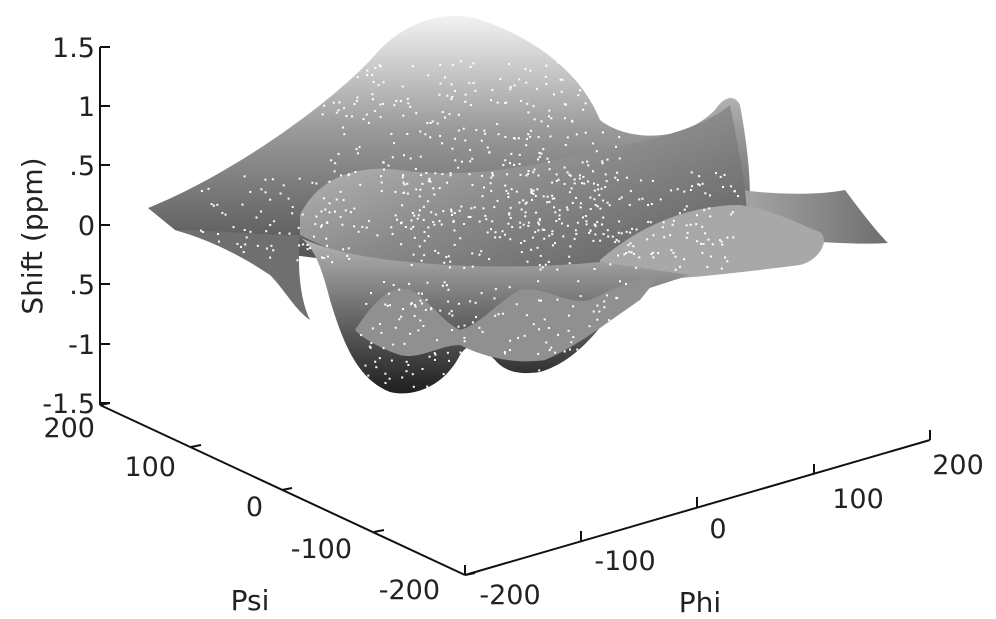  Describe the element at coordinates (76, 226) in the screenshot. I see `z-ticks: 1.5 1 .5 0 .5 -1 -1.5` at that location.